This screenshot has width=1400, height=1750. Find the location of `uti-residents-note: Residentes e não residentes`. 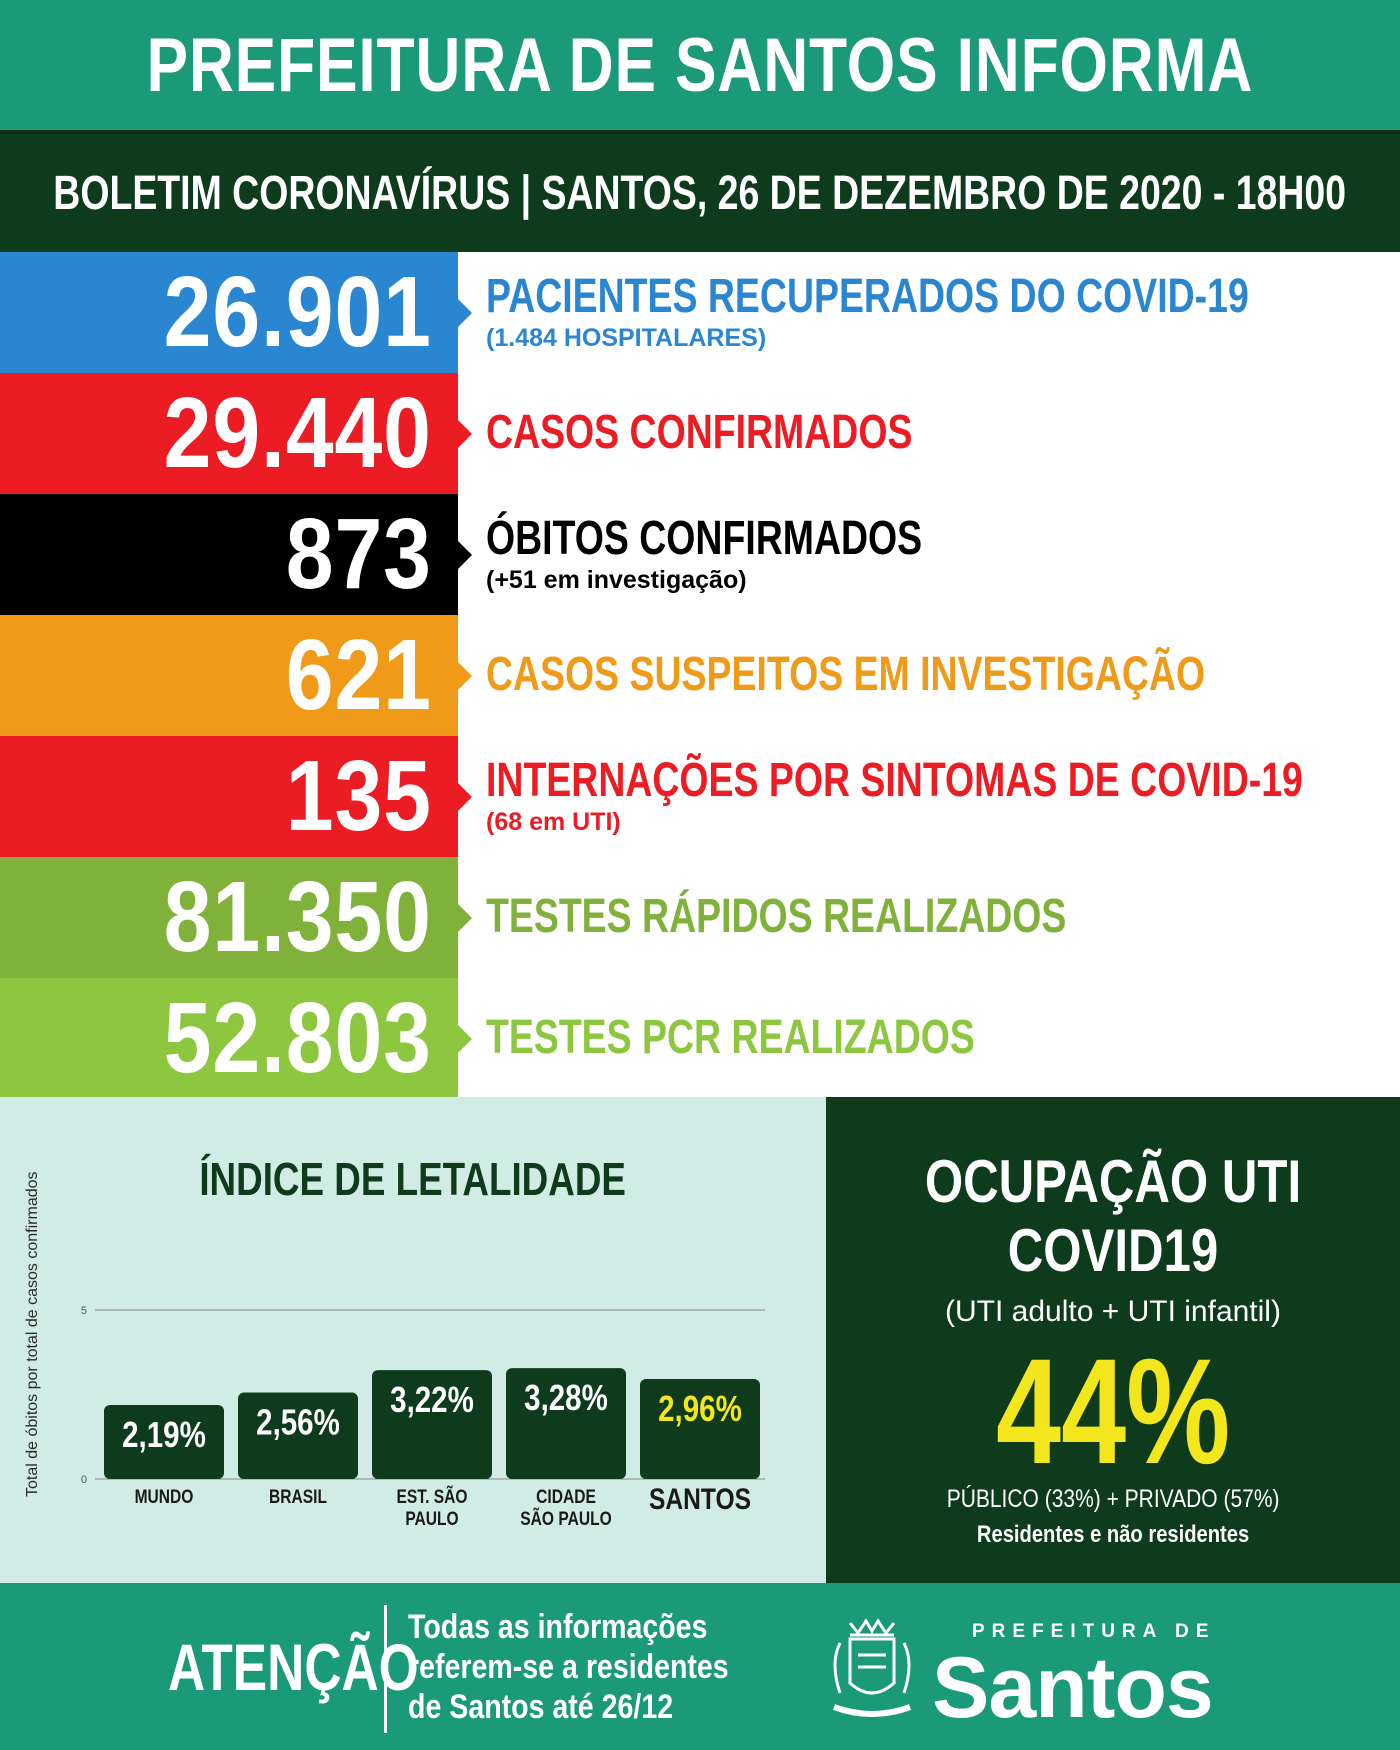

uti-residents-note: Residentes e não residentes is located at coordinates (1113, 1534).